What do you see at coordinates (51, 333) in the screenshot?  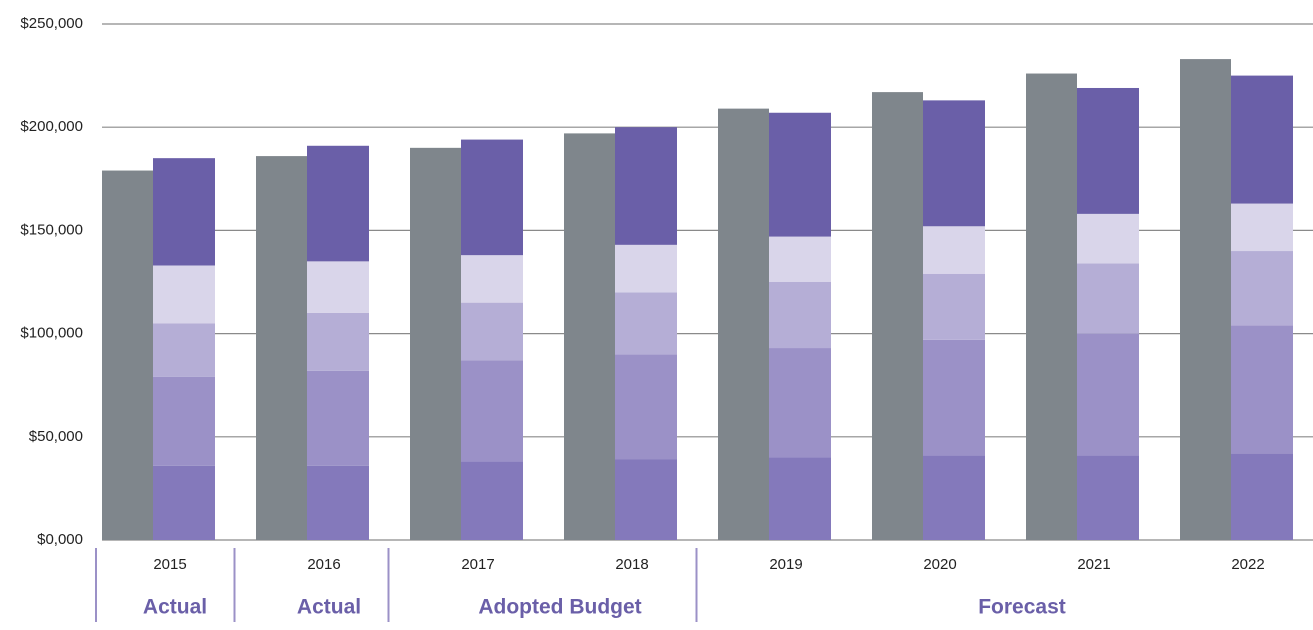 I see `y-tick-label: $100,000` at bounding box center [51, 333].